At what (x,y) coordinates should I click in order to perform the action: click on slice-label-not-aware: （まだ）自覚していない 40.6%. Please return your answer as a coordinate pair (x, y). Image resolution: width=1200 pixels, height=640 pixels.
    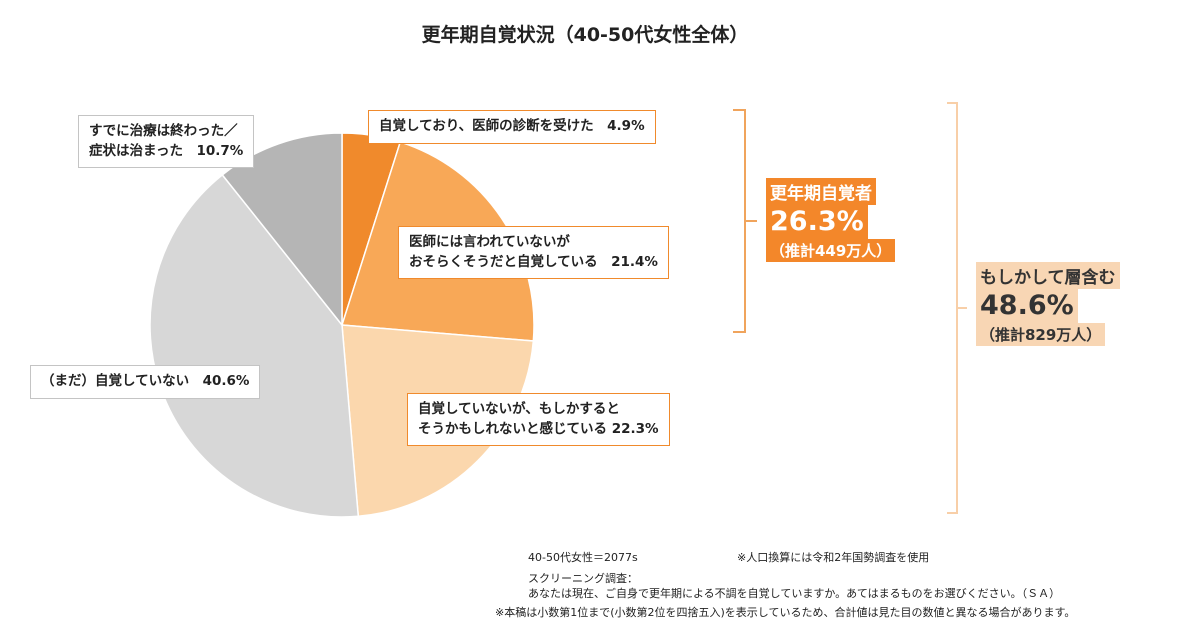
    Looking at the image, I should click on (145, 382).